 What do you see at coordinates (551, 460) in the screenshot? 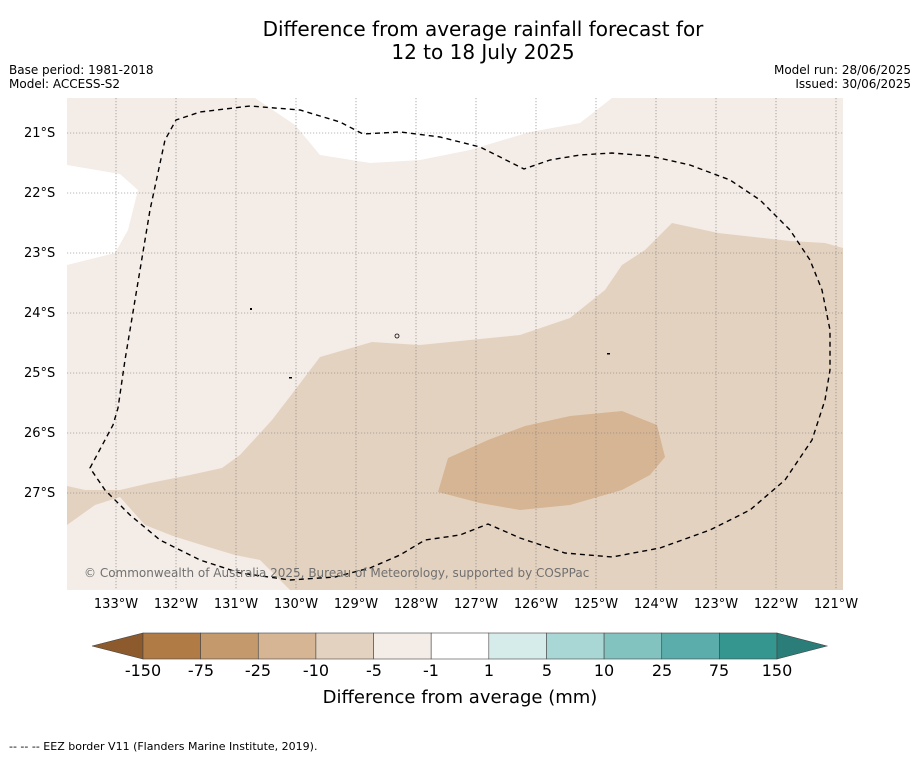
I see `rain-deficit-dark-region` at bounding box center [551, 460].